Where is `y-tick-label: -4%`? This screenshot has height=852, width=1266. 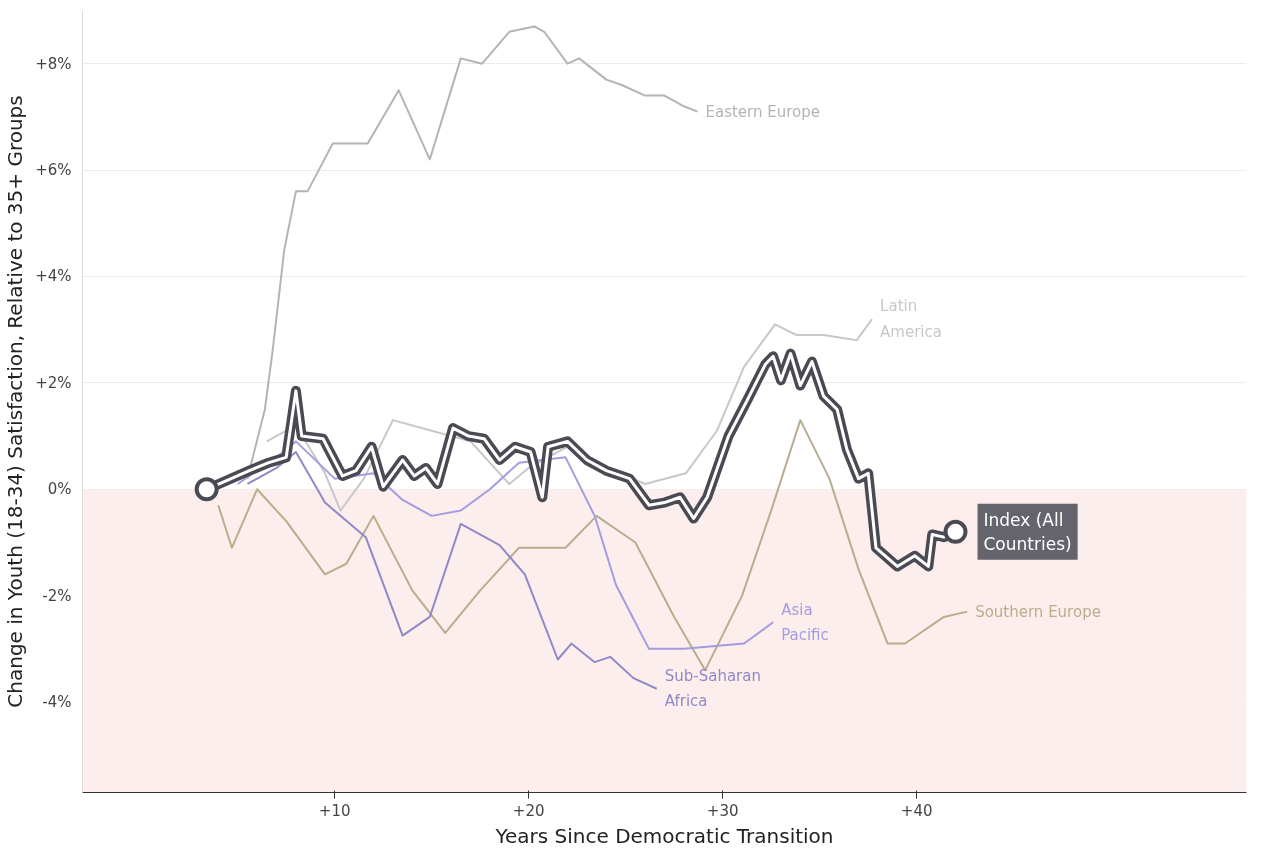
y-tick-label: -4% is located at coordinates (57, 702).